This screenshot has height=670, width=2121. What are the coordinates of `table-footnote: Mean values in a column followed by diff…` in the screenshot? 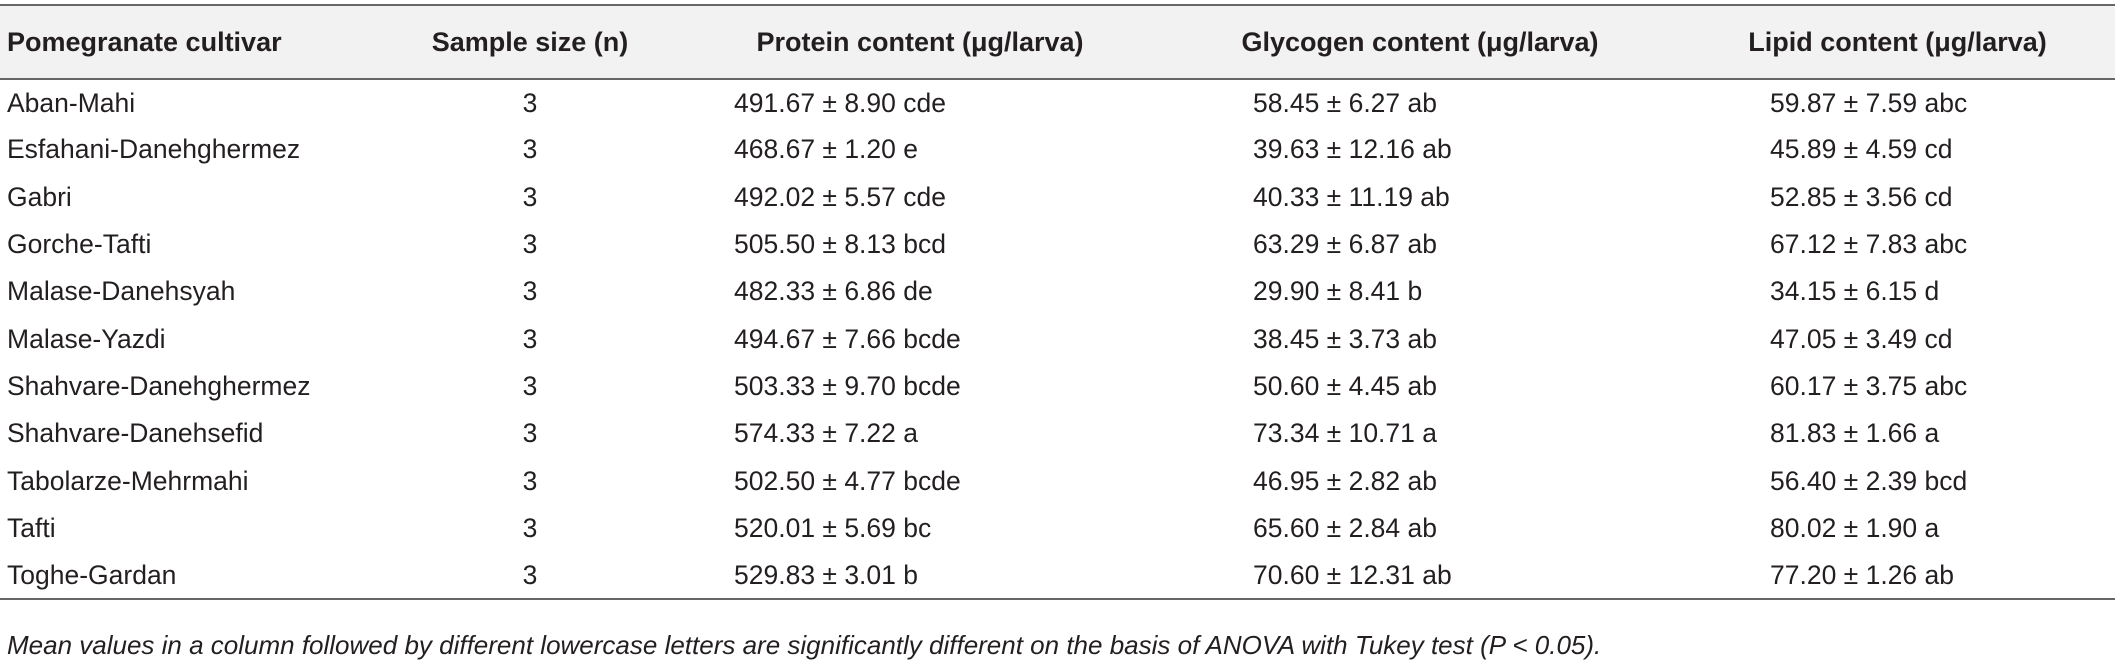 It's located at (804, 645).